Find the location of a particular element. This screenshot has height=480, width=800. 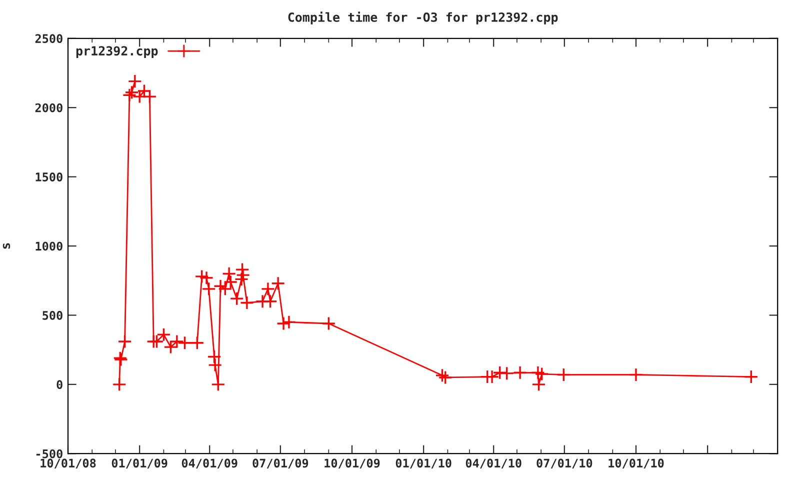

x-tick-label: 07/01/09 is located at coordinates (280, 463).